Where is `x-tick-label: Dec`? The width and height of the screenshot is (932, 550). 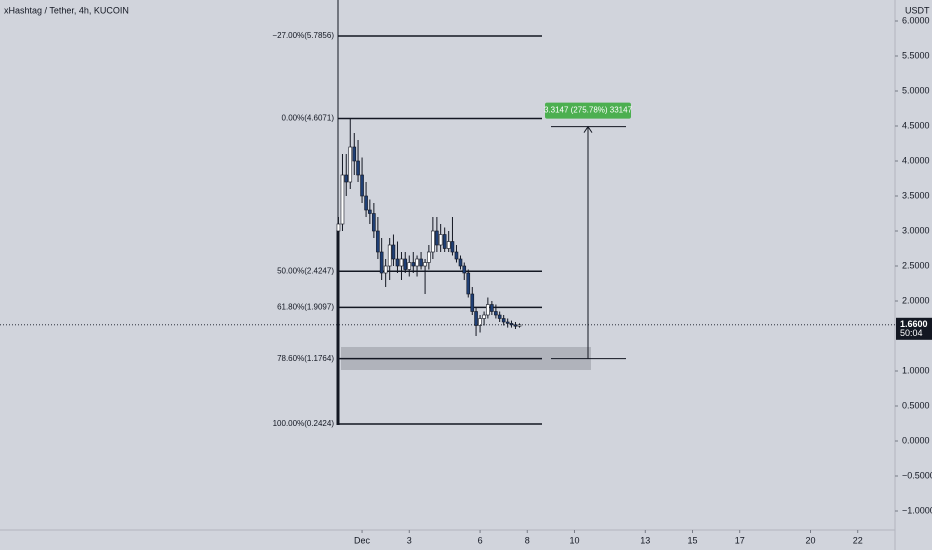 x-tick-label: Dec is located at coordinates (362, 540).